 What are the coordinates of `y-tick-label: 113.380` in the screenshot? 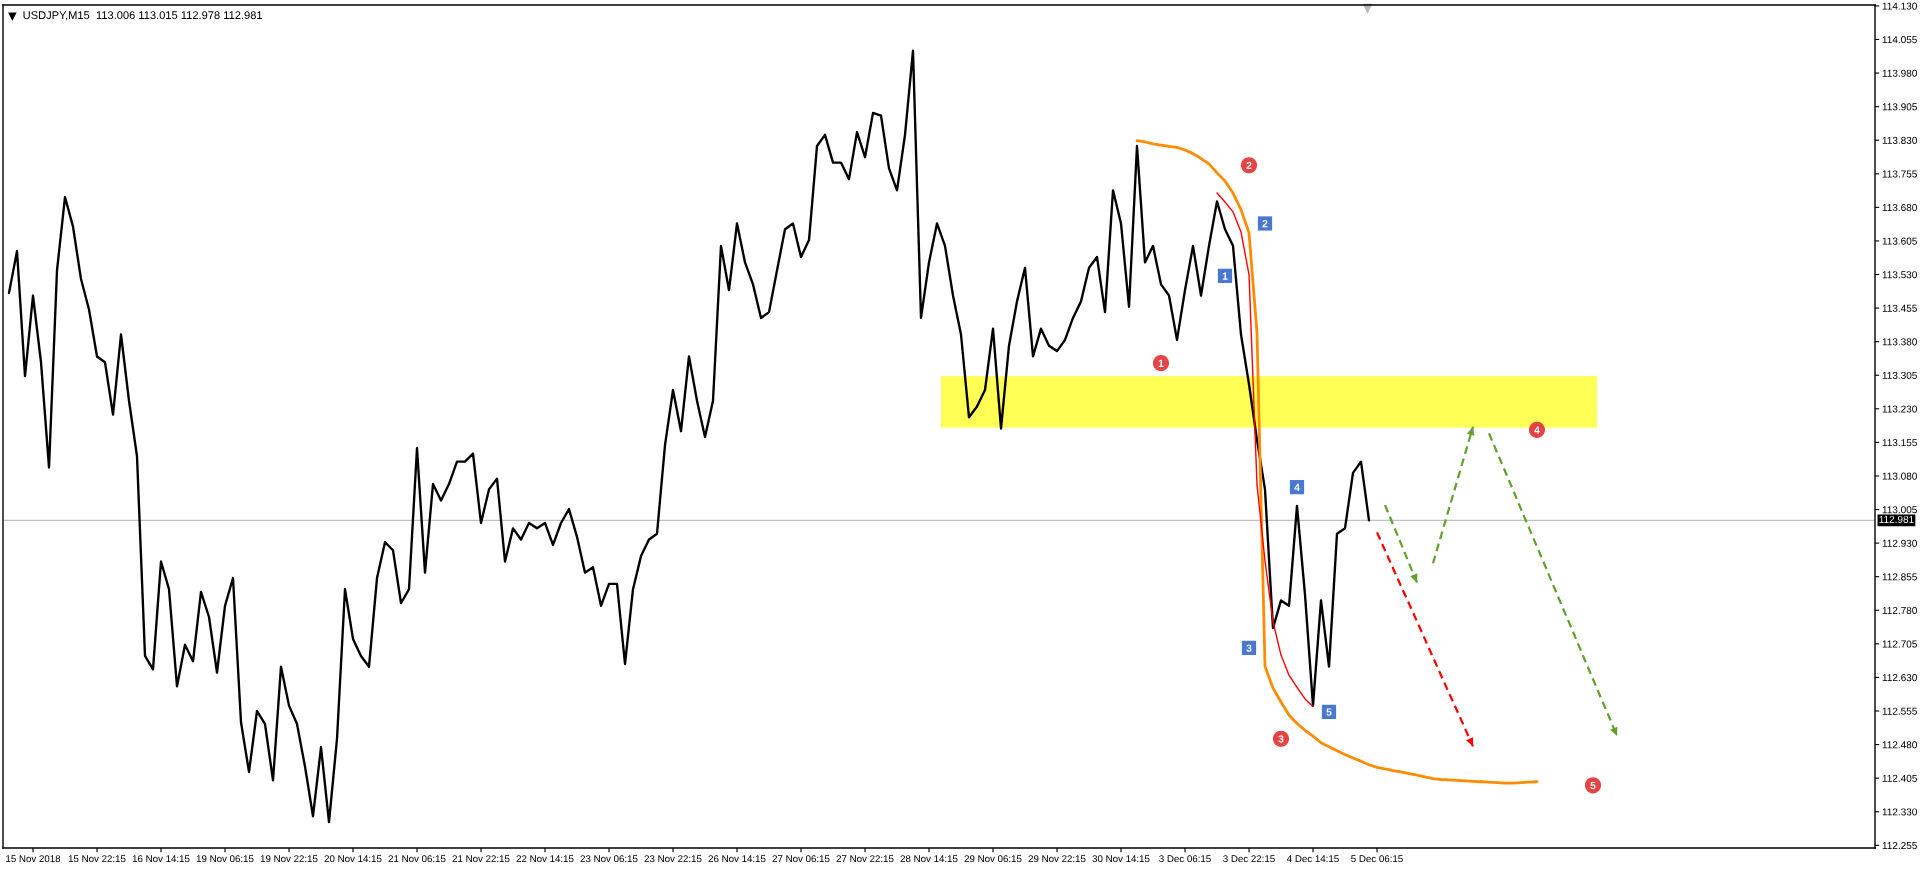 It's located at (1899, 342).